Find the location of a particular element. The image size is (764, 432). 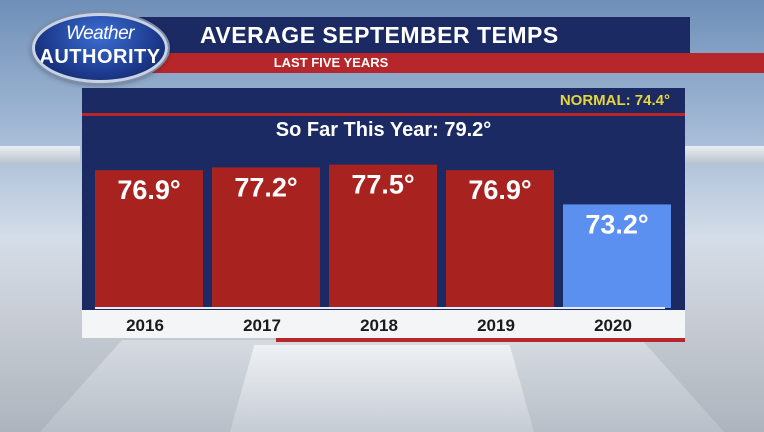

bar-value-label-2018: 77.5° is located at coordinates (382, 185).